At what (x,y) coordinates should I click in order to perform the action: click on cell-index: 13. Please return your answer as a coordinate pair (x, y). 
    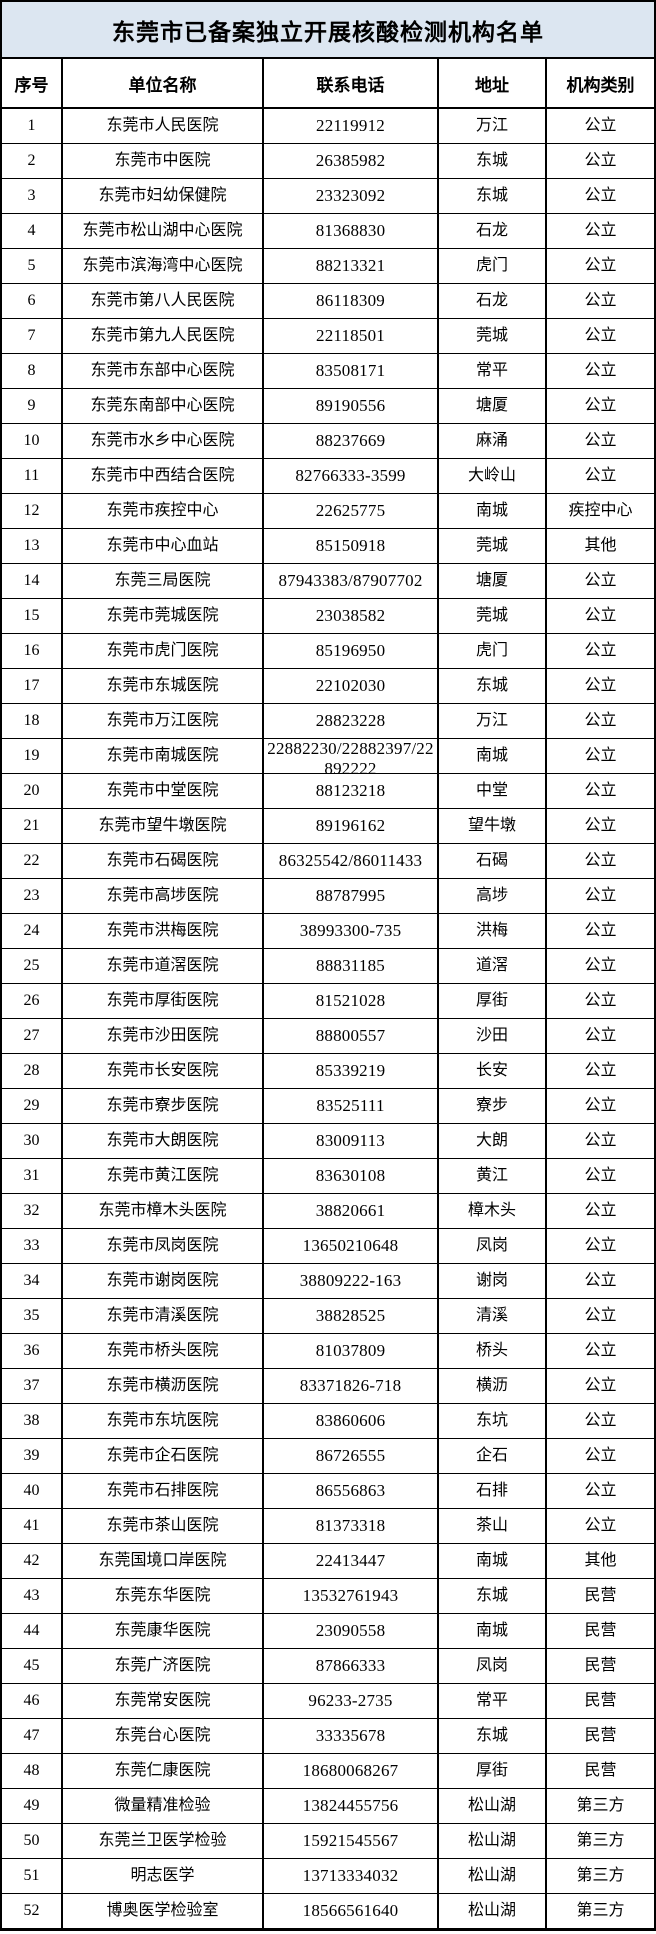
    Looking at the image, I should click on (32, 546).